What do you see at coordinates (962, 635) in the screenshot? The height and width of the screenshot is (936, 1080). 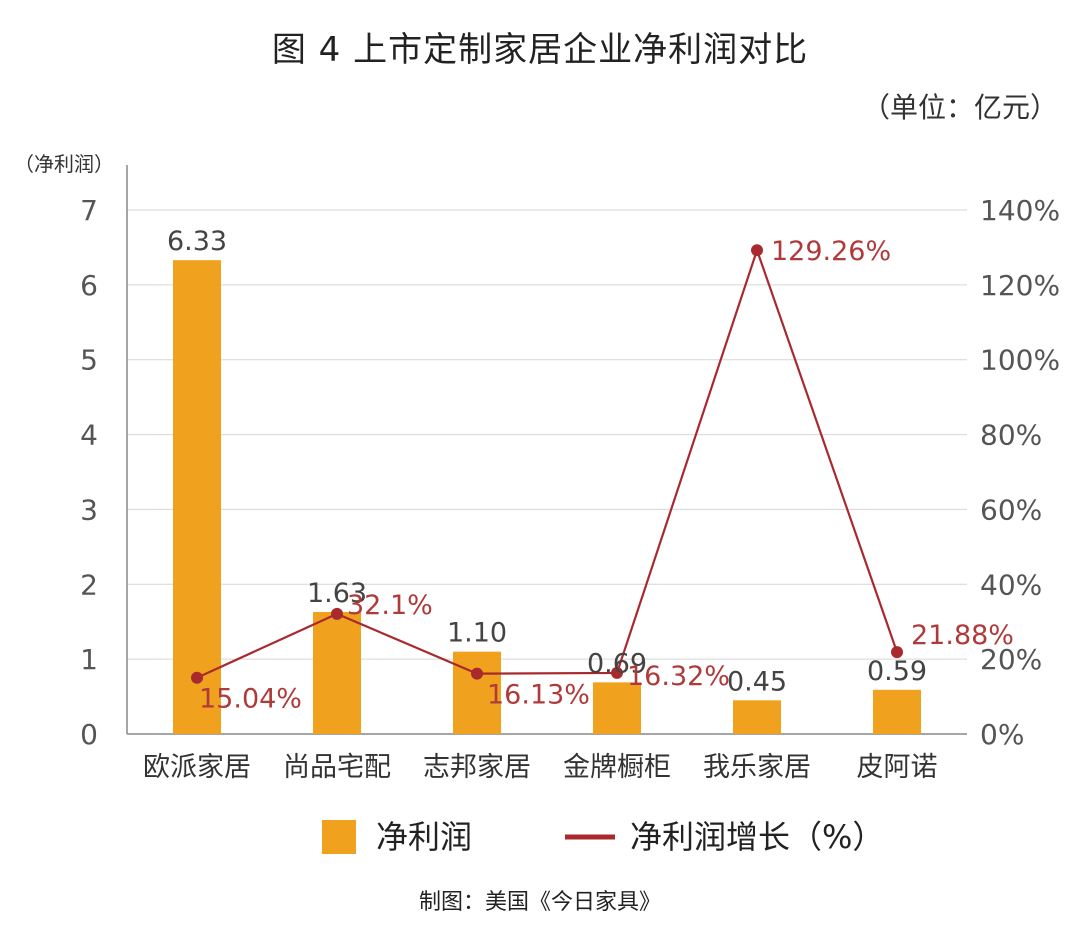 I see `growth-value-label: 21.88%` at bounding box center [962, 635].